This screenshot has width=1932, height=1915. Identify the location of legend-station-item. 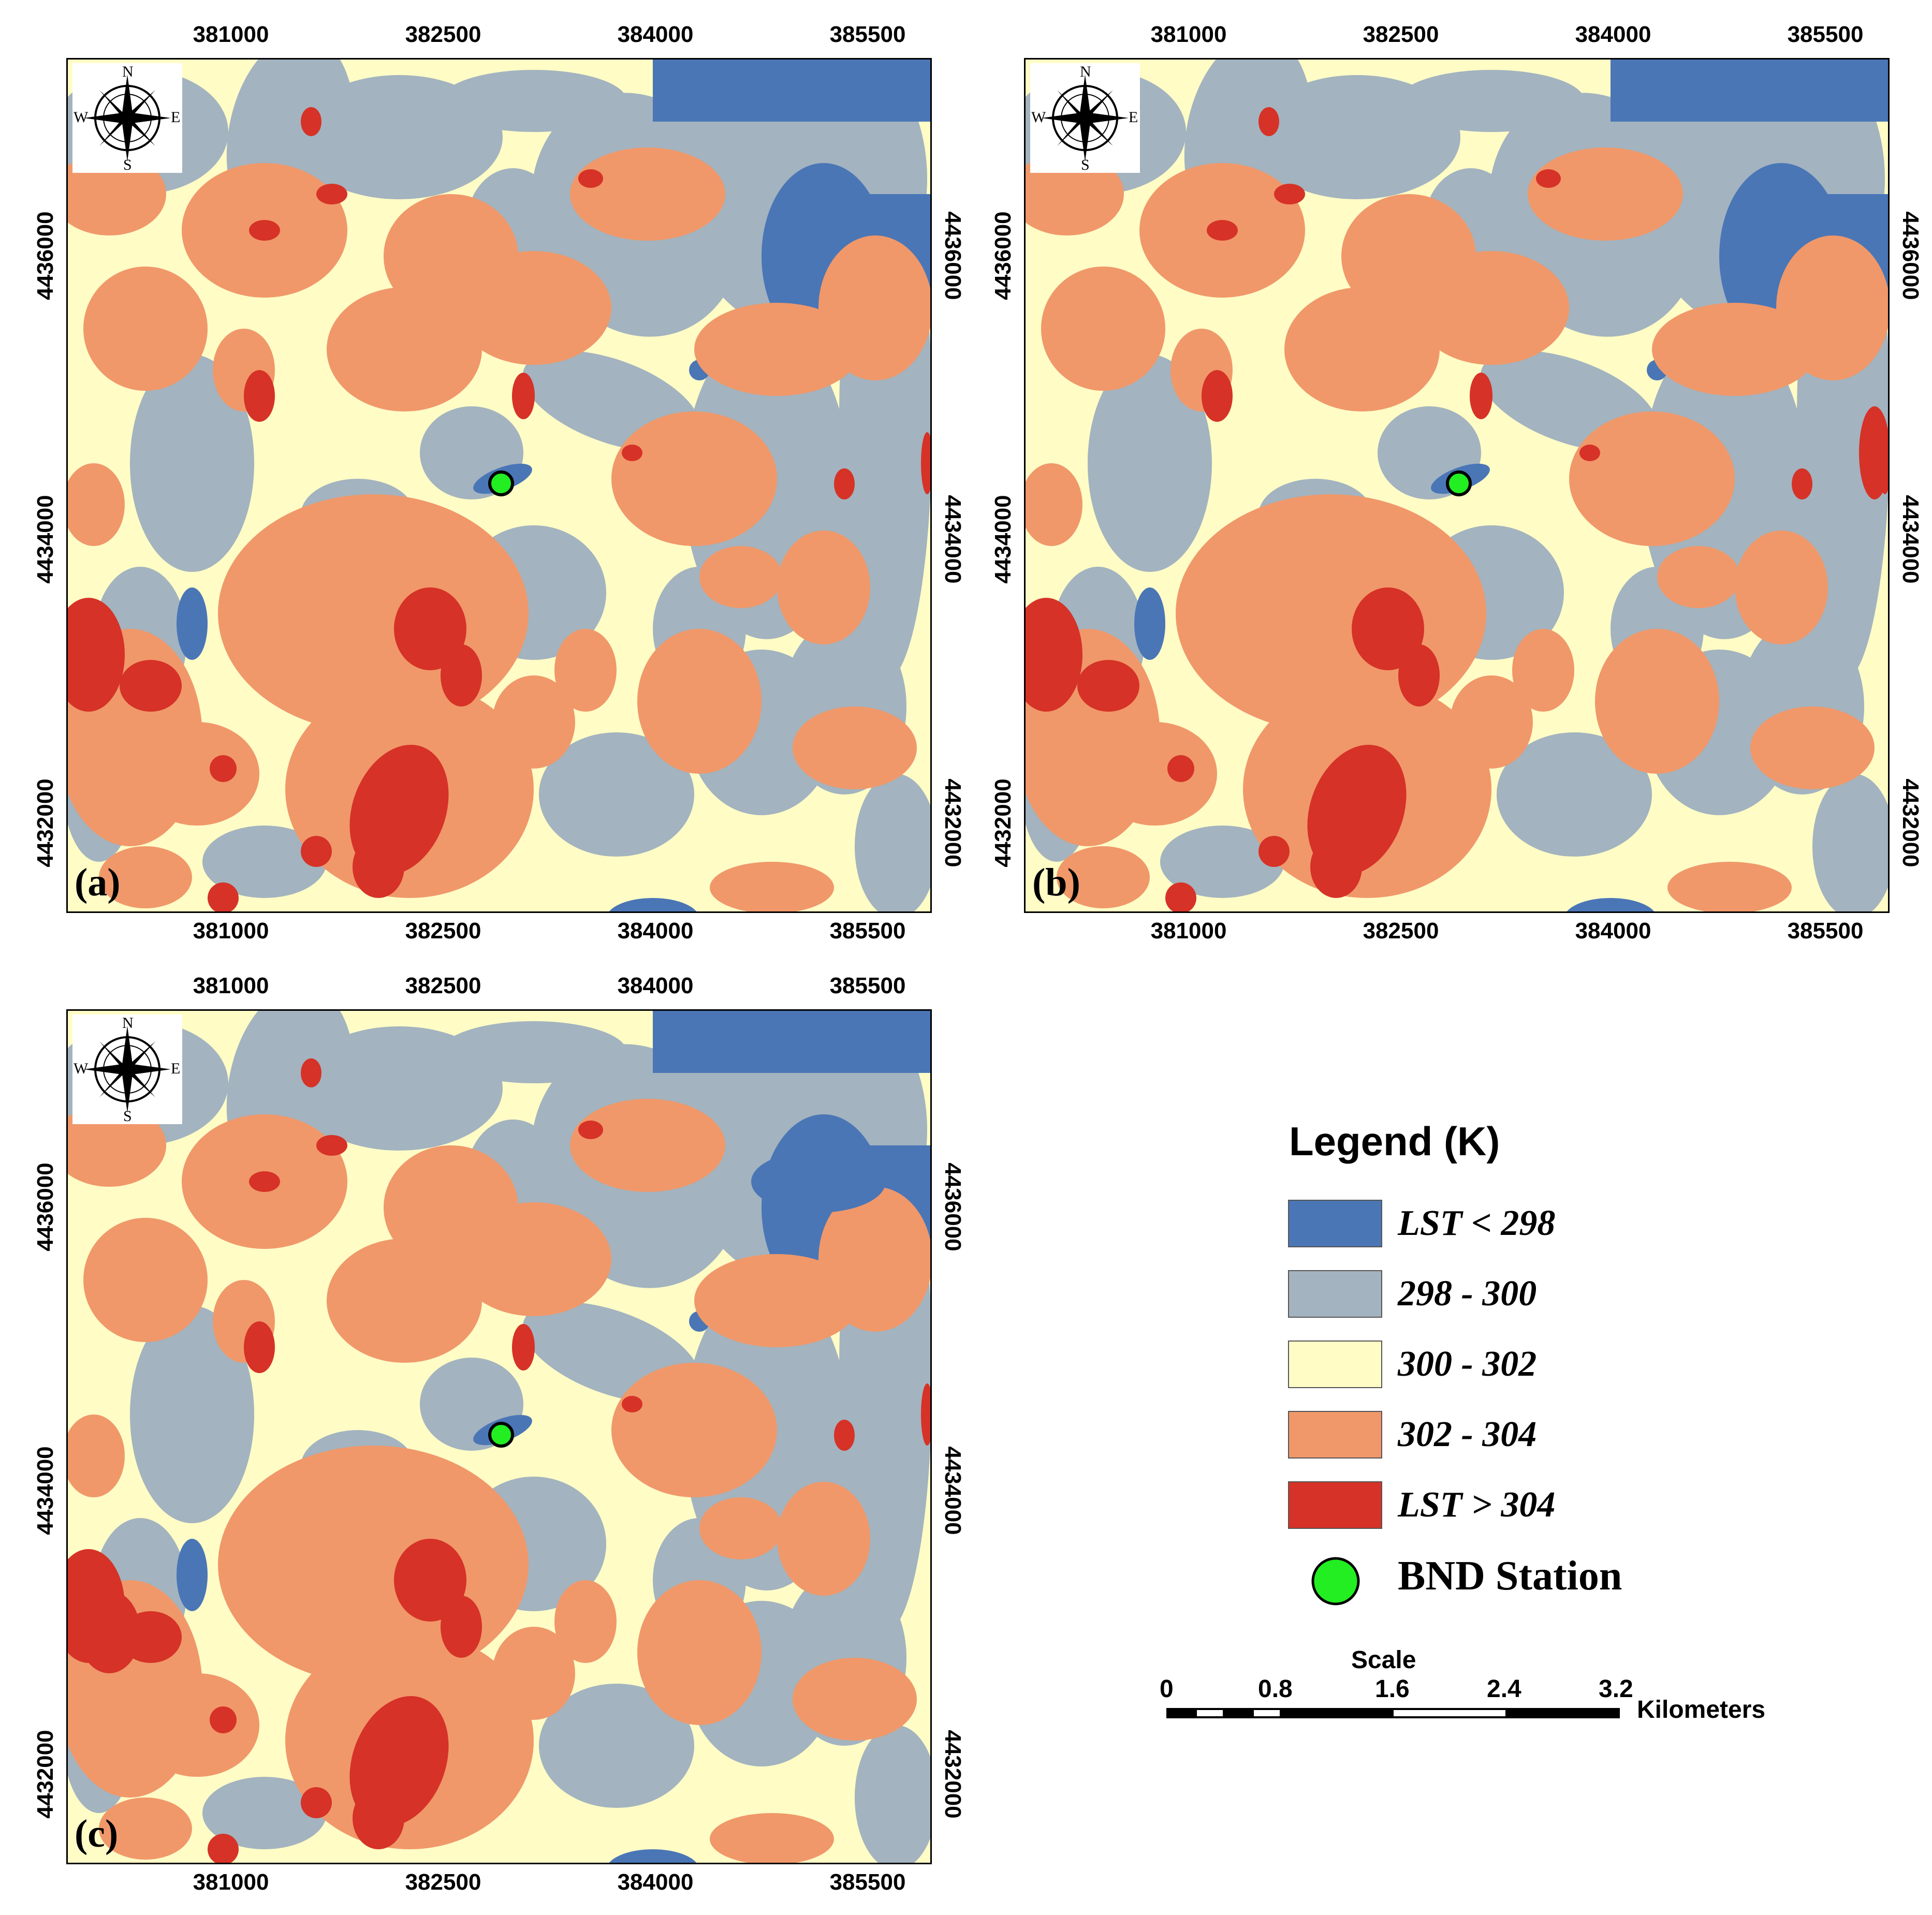
(1336, 1581).